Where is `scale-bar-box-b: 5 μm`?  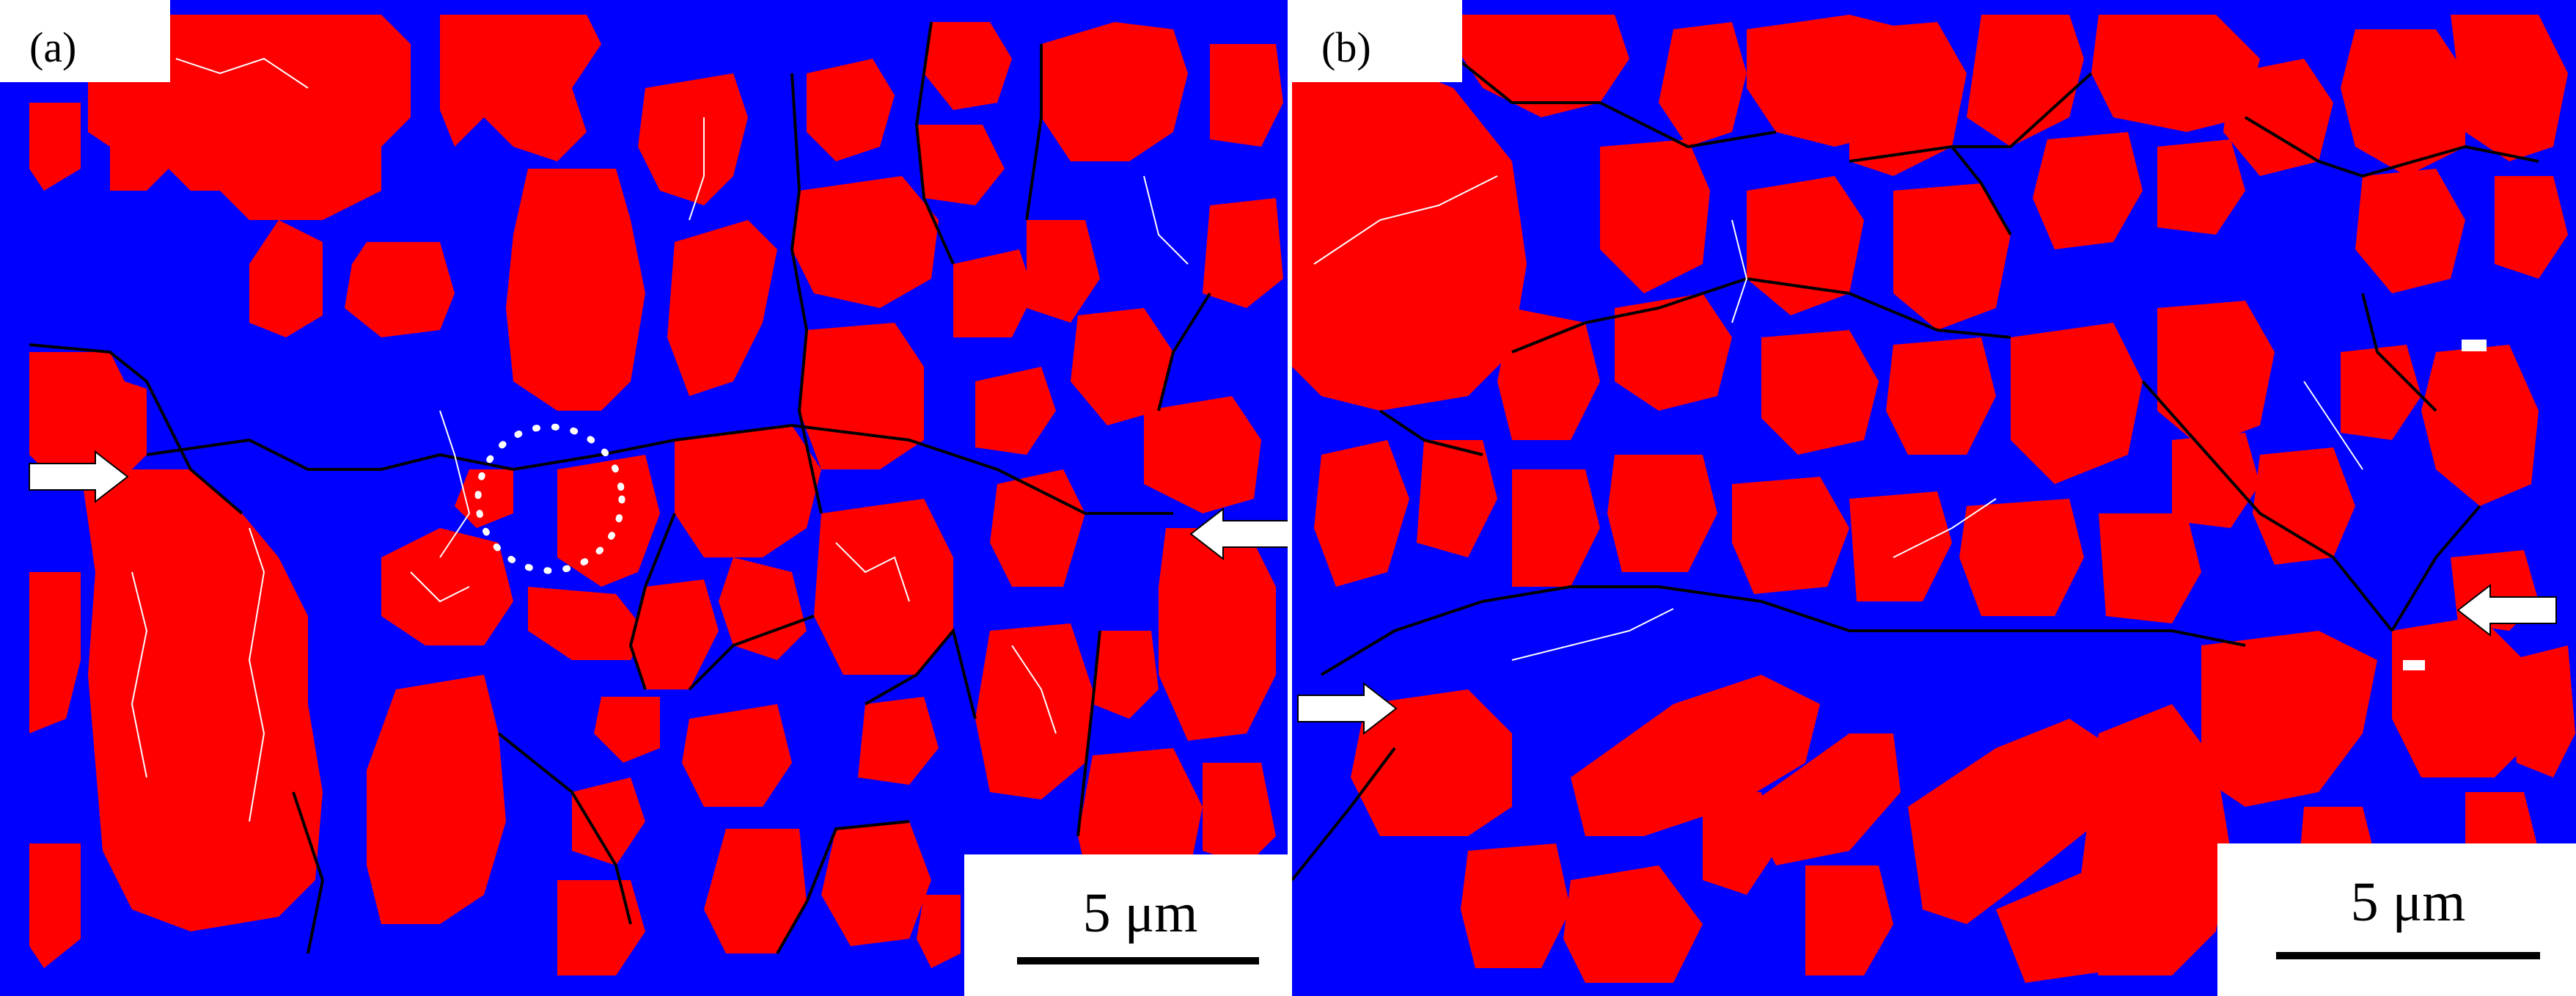 scale-bar-box-b: 5 μm is located at coordinates (2397, 919).